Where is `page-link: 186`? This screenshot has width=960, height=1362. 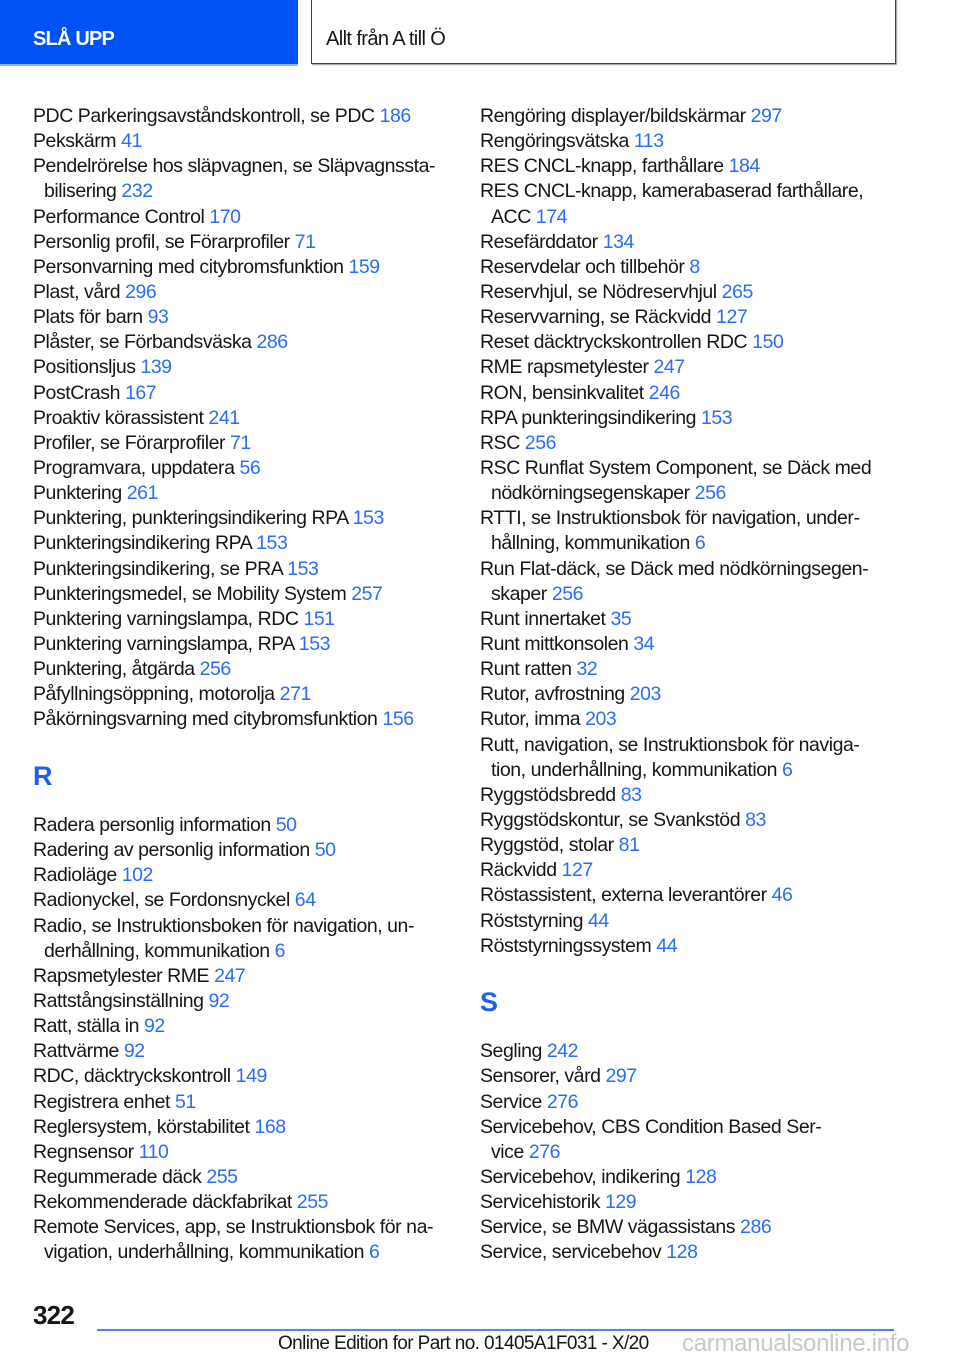 page-link: 186 is located at coordinates (395, 116).